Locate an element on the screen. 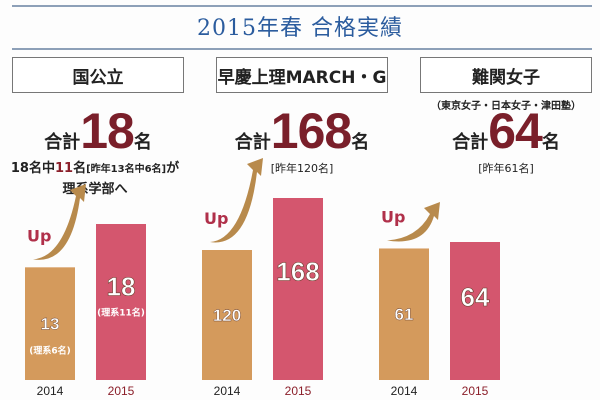  previous-women: [昨年61名] is located at coordinates (506, 168).